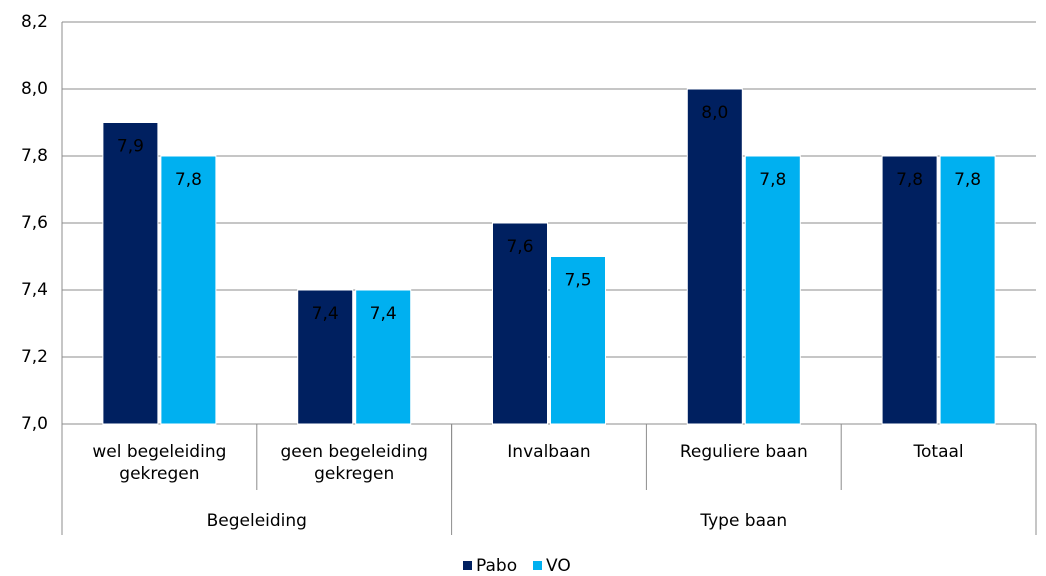  Describe the element at coordinates (130, 147) in the screenshot. I see `data-label: 7,9` at that location.